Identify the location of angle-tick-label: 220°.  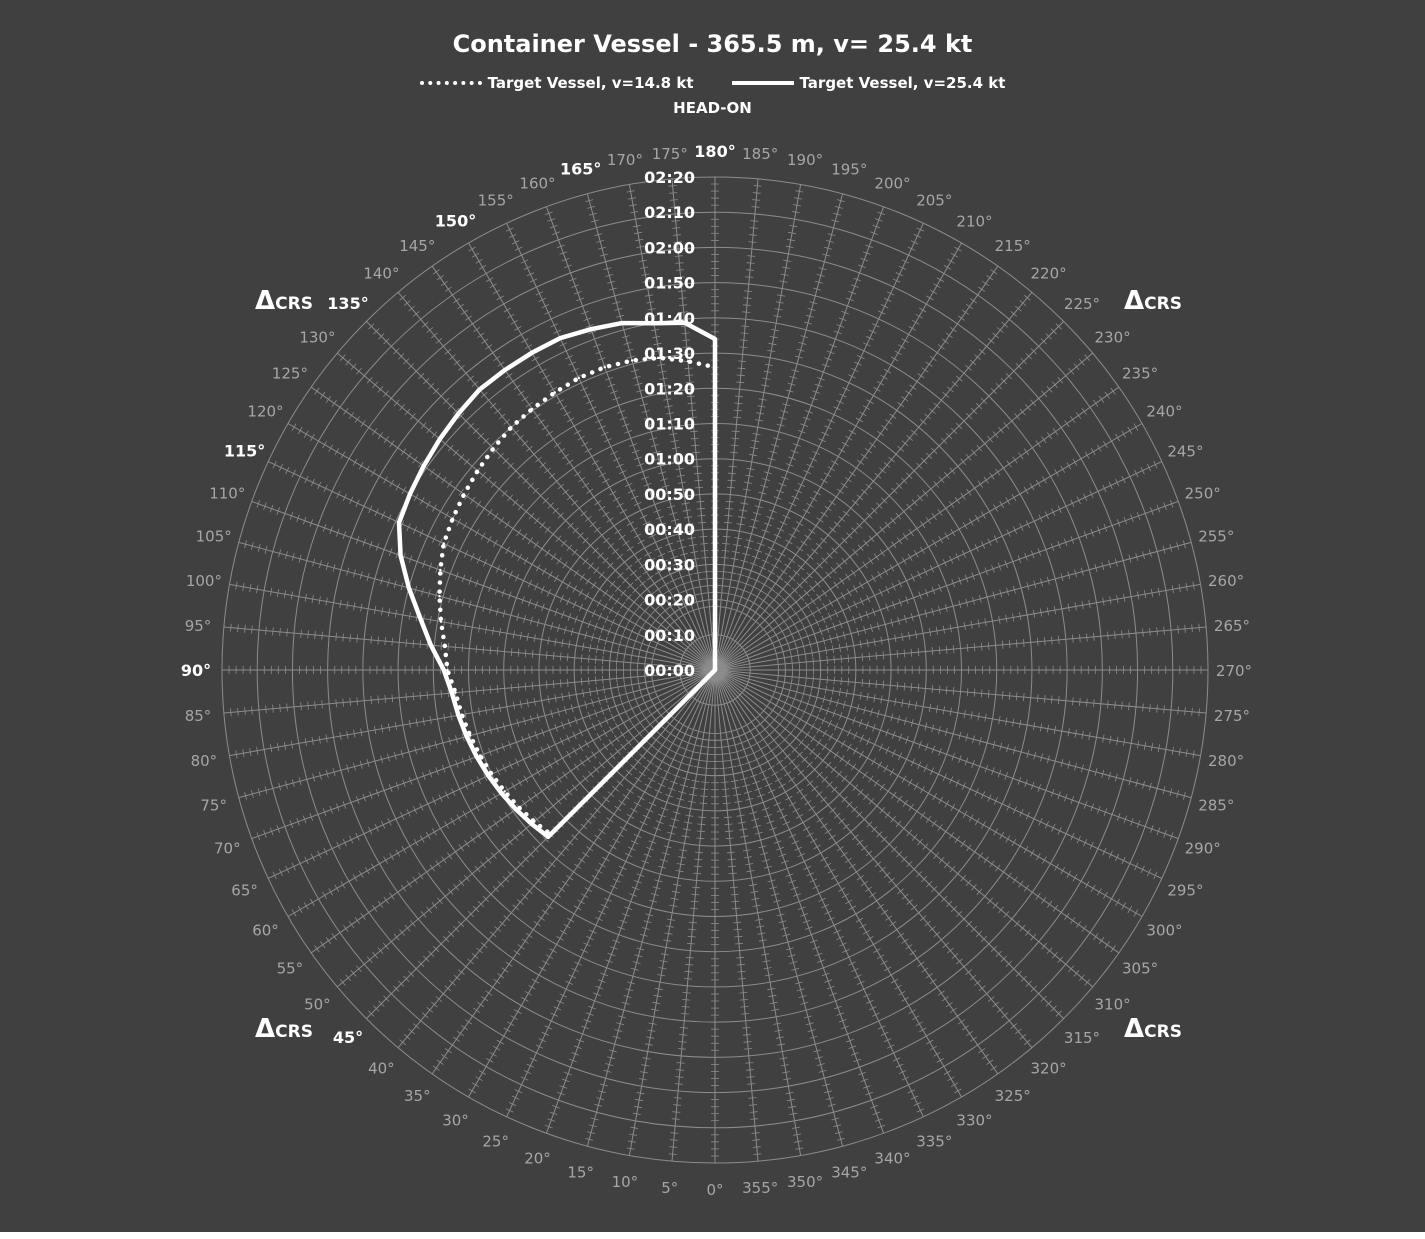
(1049, 273).